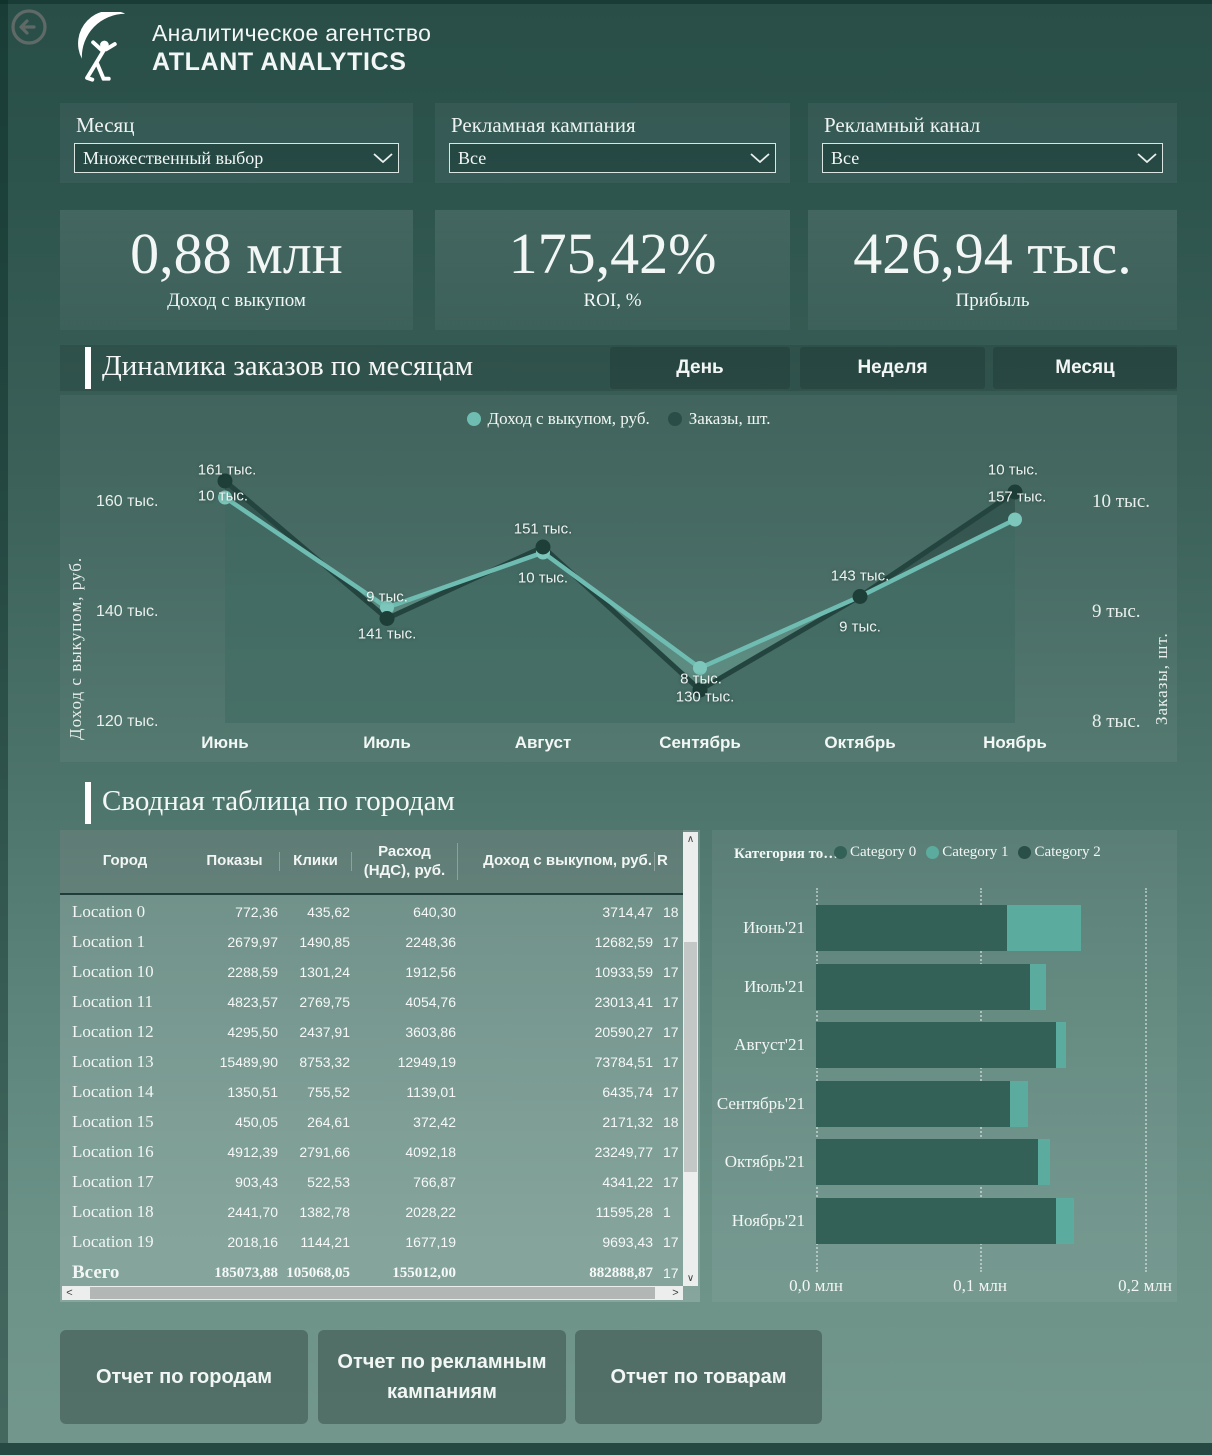  What do you see at coordinates (690, 839) in the screenshot?
I see `scroll-up-icon: ∧` at bounding box center [690, 839].